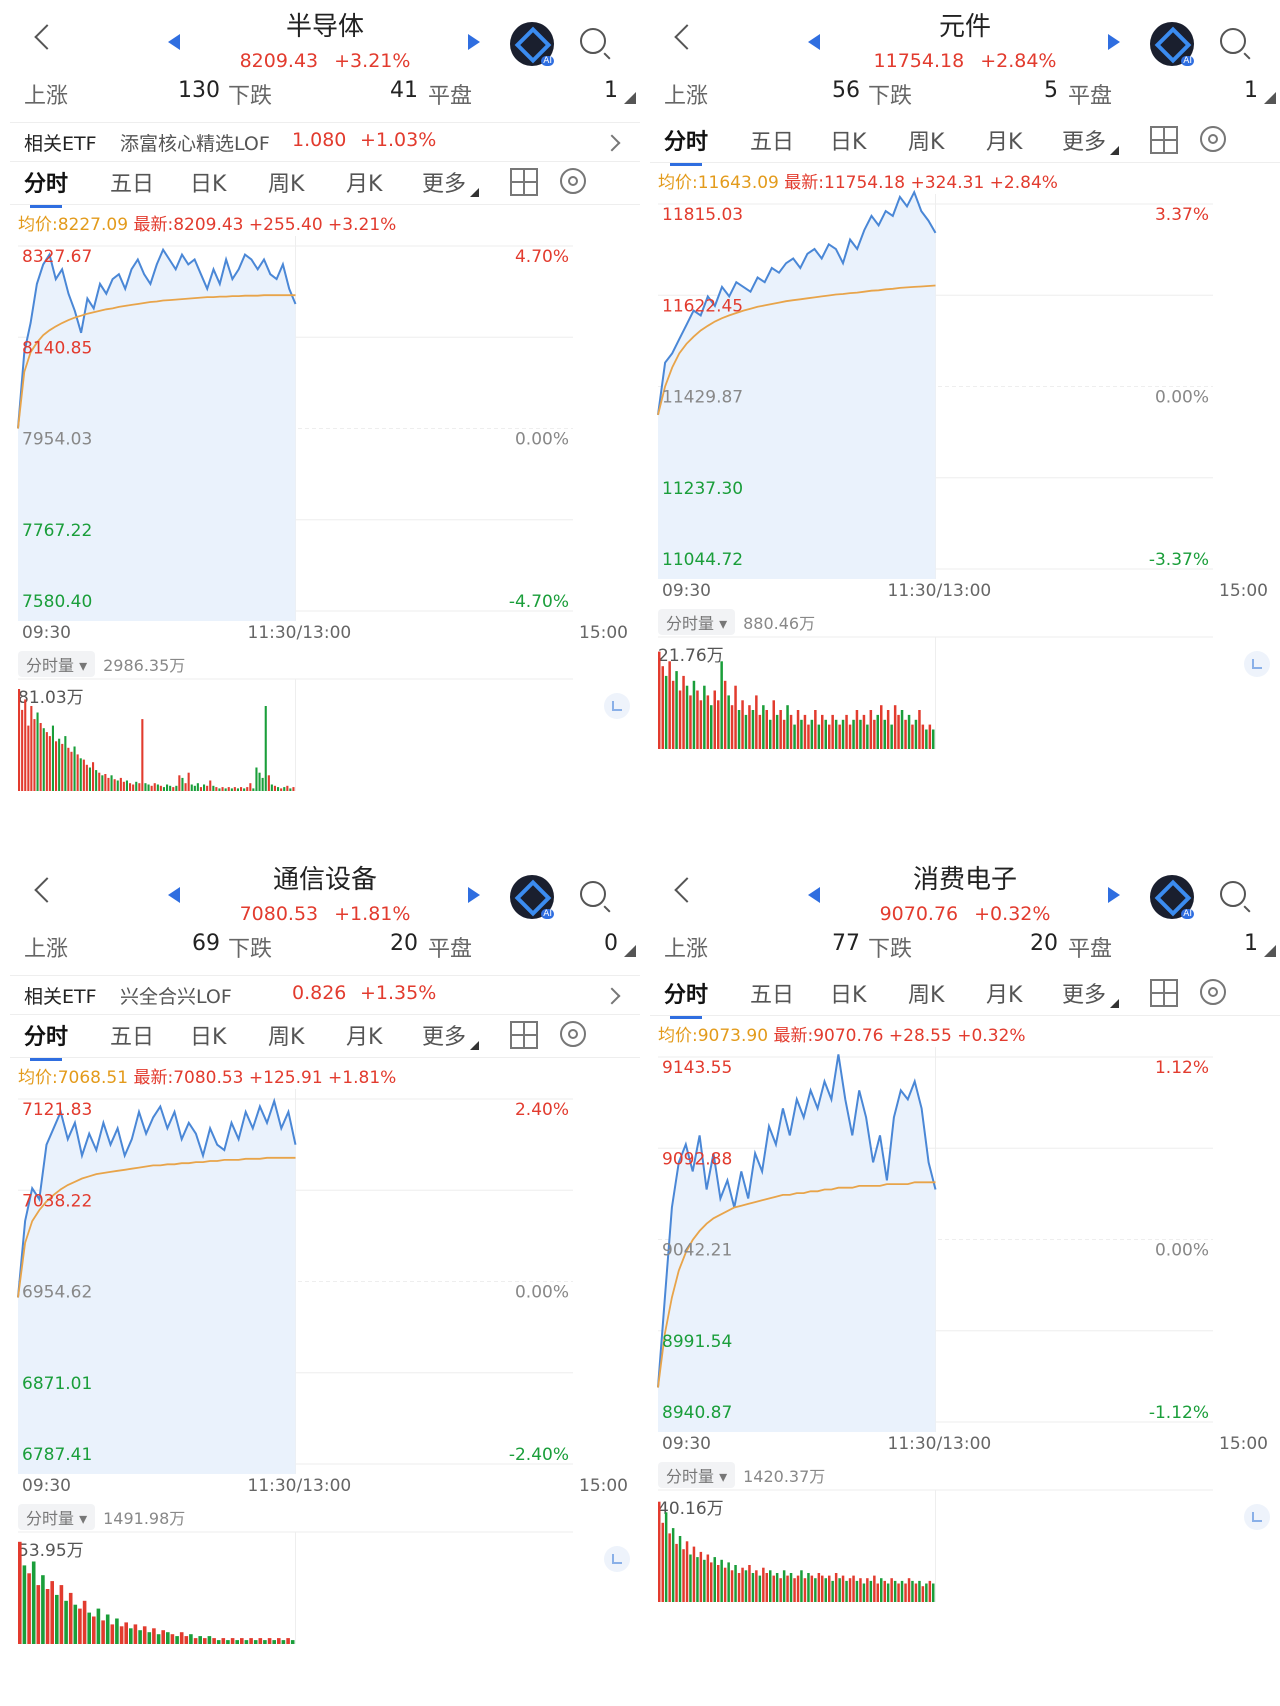 The image size is (1280, 1706). Describe the element at coordinates (325, 995) in the screenshot. I see `related-etf-row: 相关ETF 兴全合兴LOF 0.826 +1.35%` at that location.